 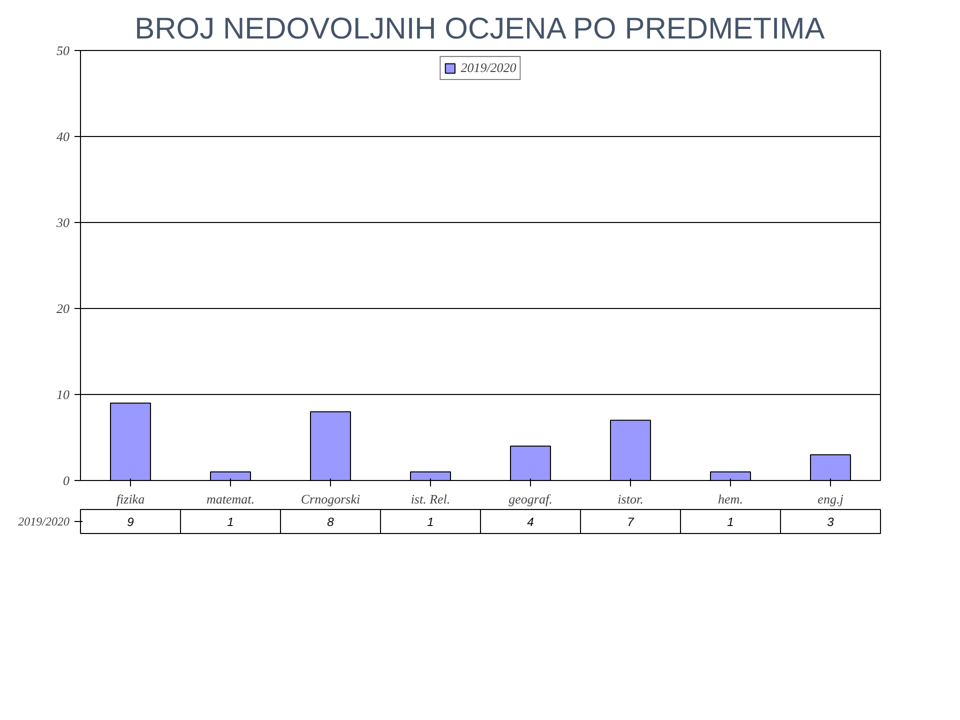 I want to click on x-tick-label: istor., so click(x=631, y=499).